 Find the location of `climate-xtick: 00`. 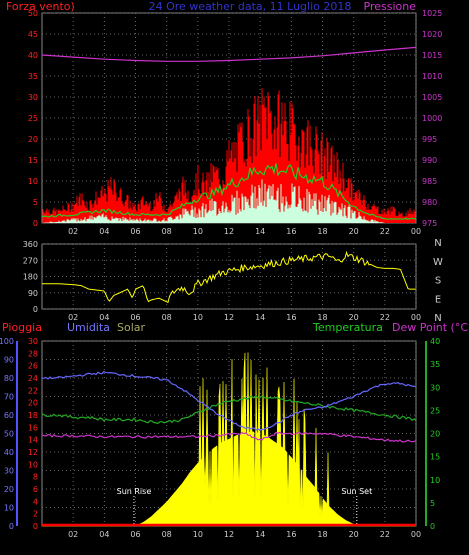

climate-xtick: 00 is located at coordinates (416, 534).